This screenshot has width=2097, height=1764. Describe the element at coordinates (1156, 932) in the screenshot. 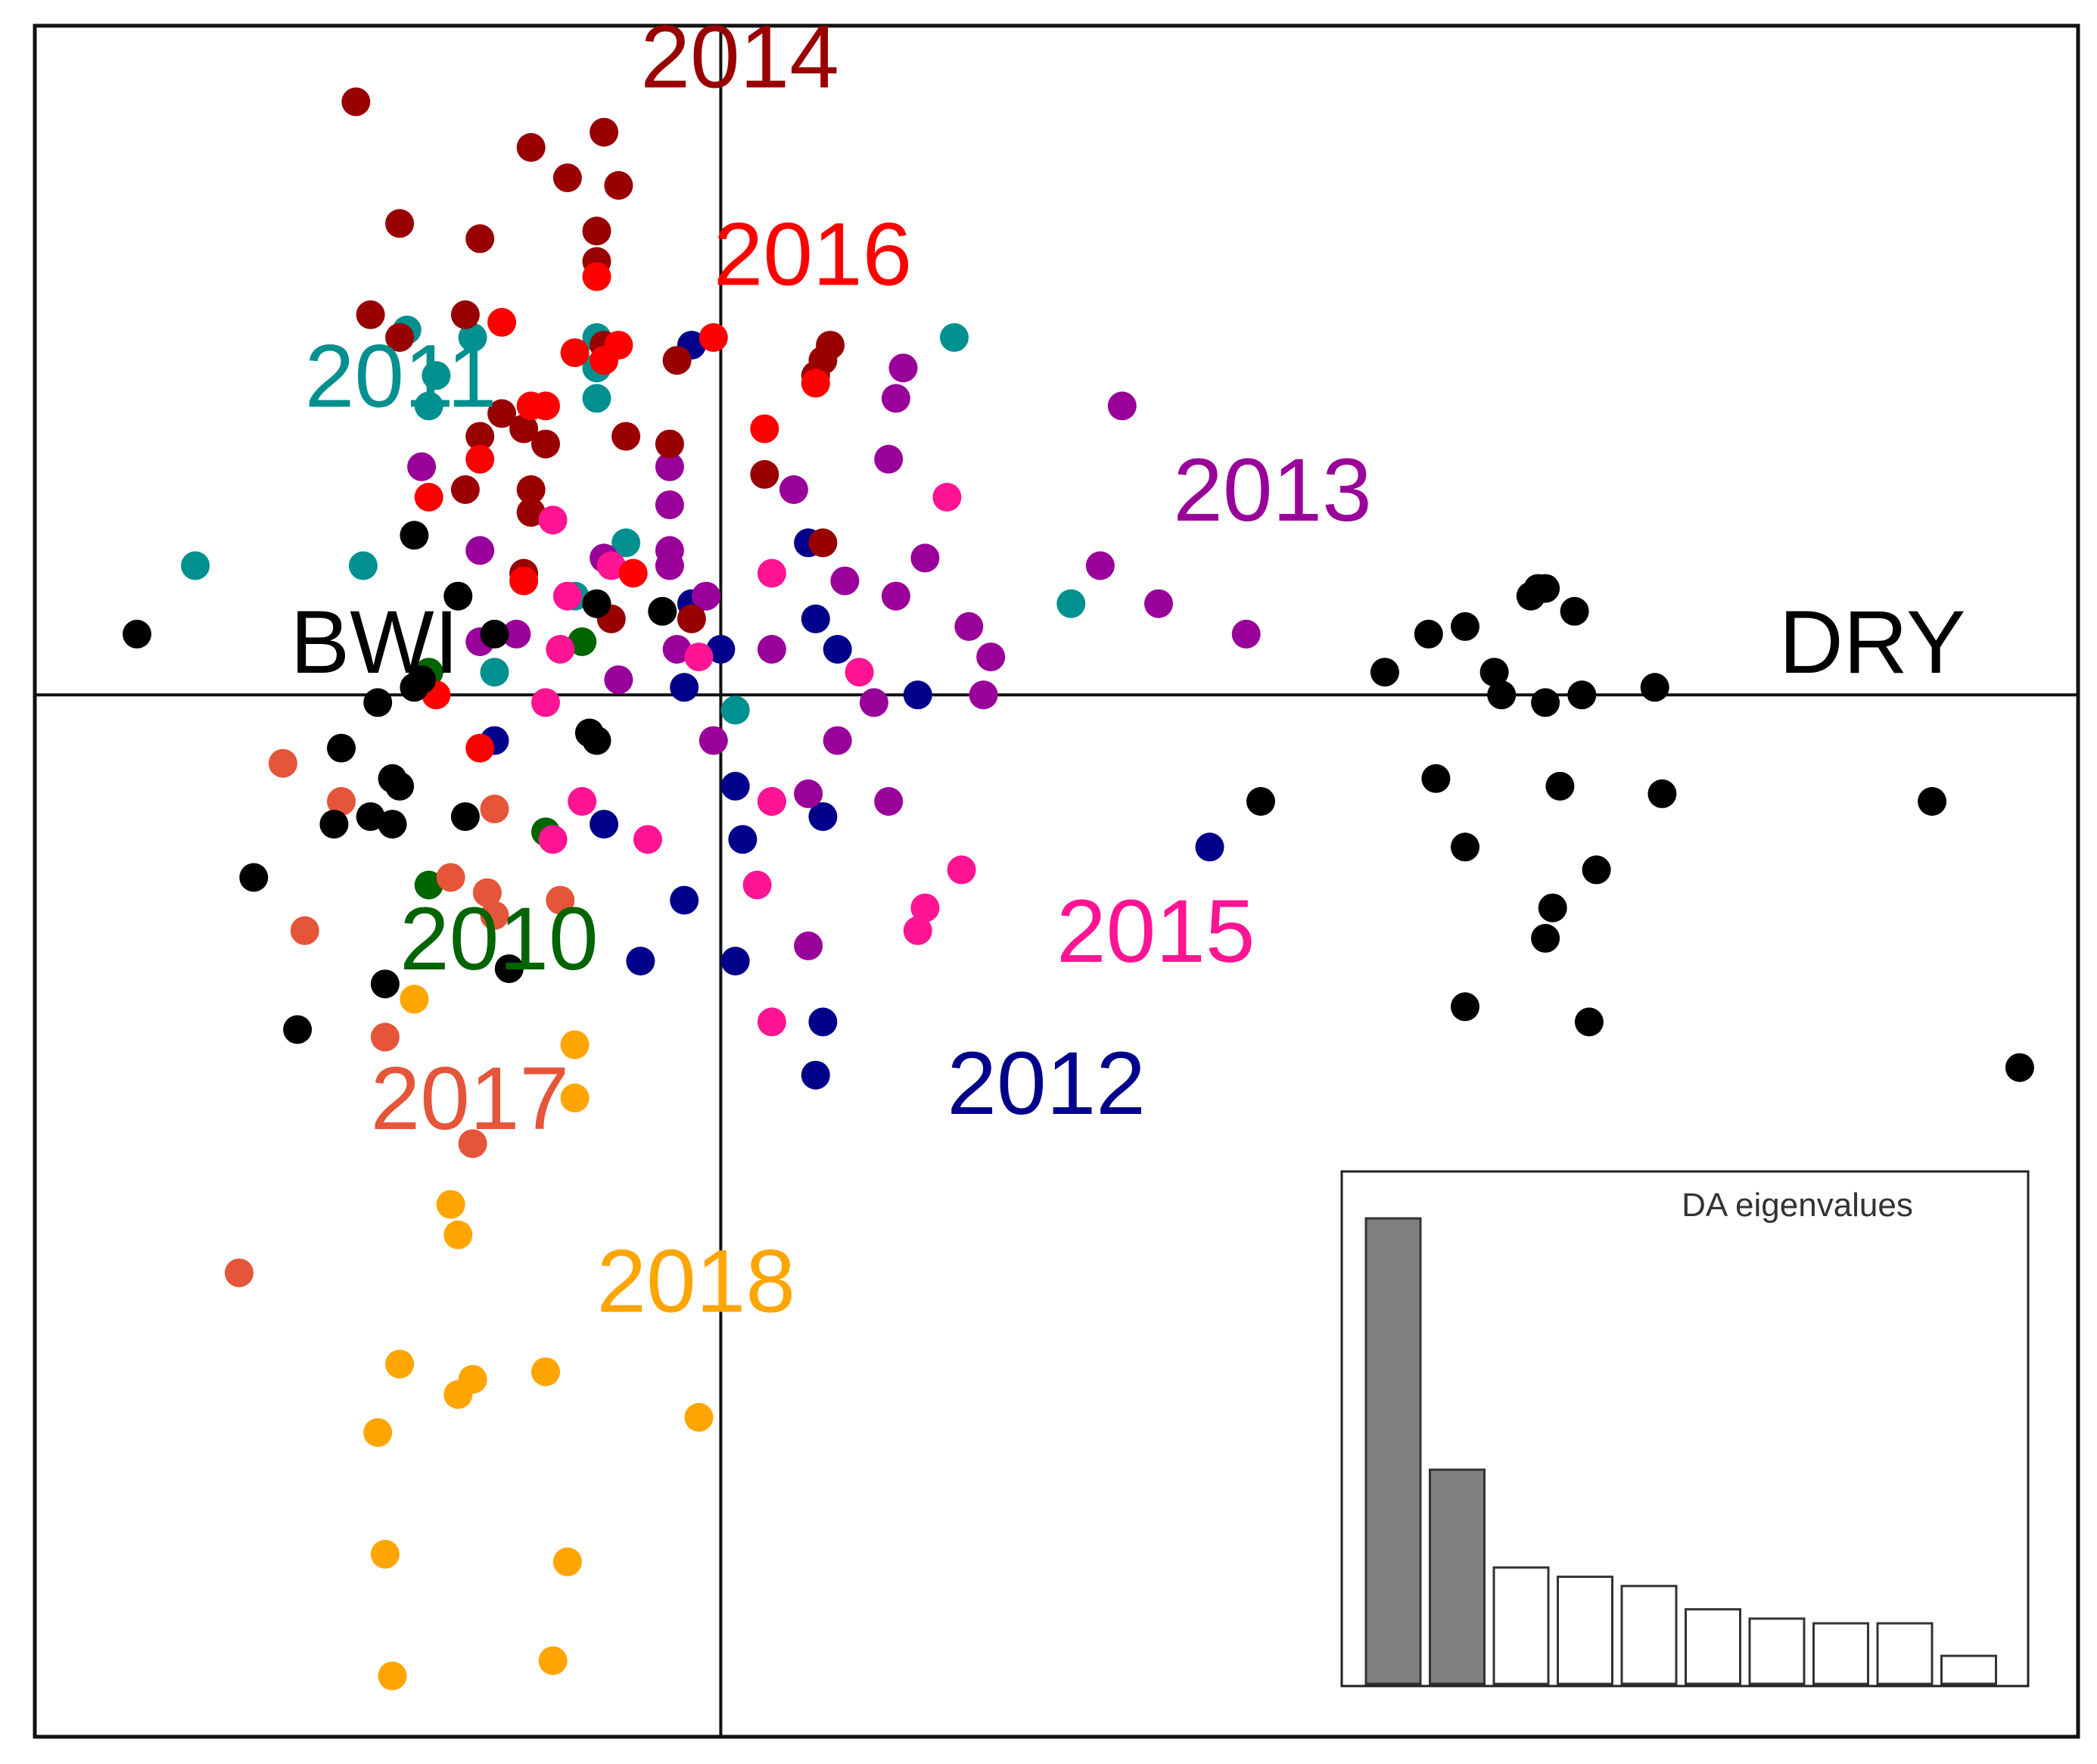

I see `group-label-2015: 2015` at that location.